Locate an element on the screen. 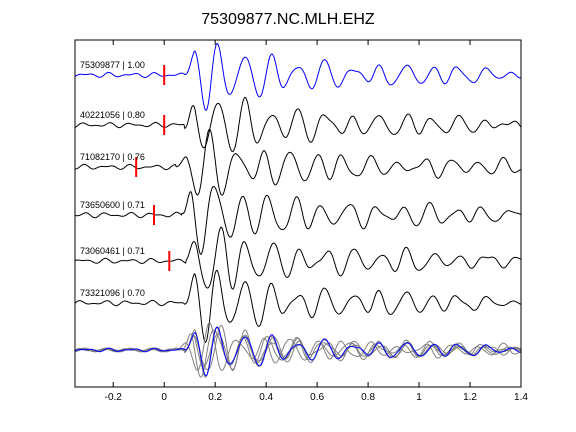 The width and height of the screenshot is (576, 432). trace-label-71082170: 71082170 | 0.76 is located at coordinates (112, 157).